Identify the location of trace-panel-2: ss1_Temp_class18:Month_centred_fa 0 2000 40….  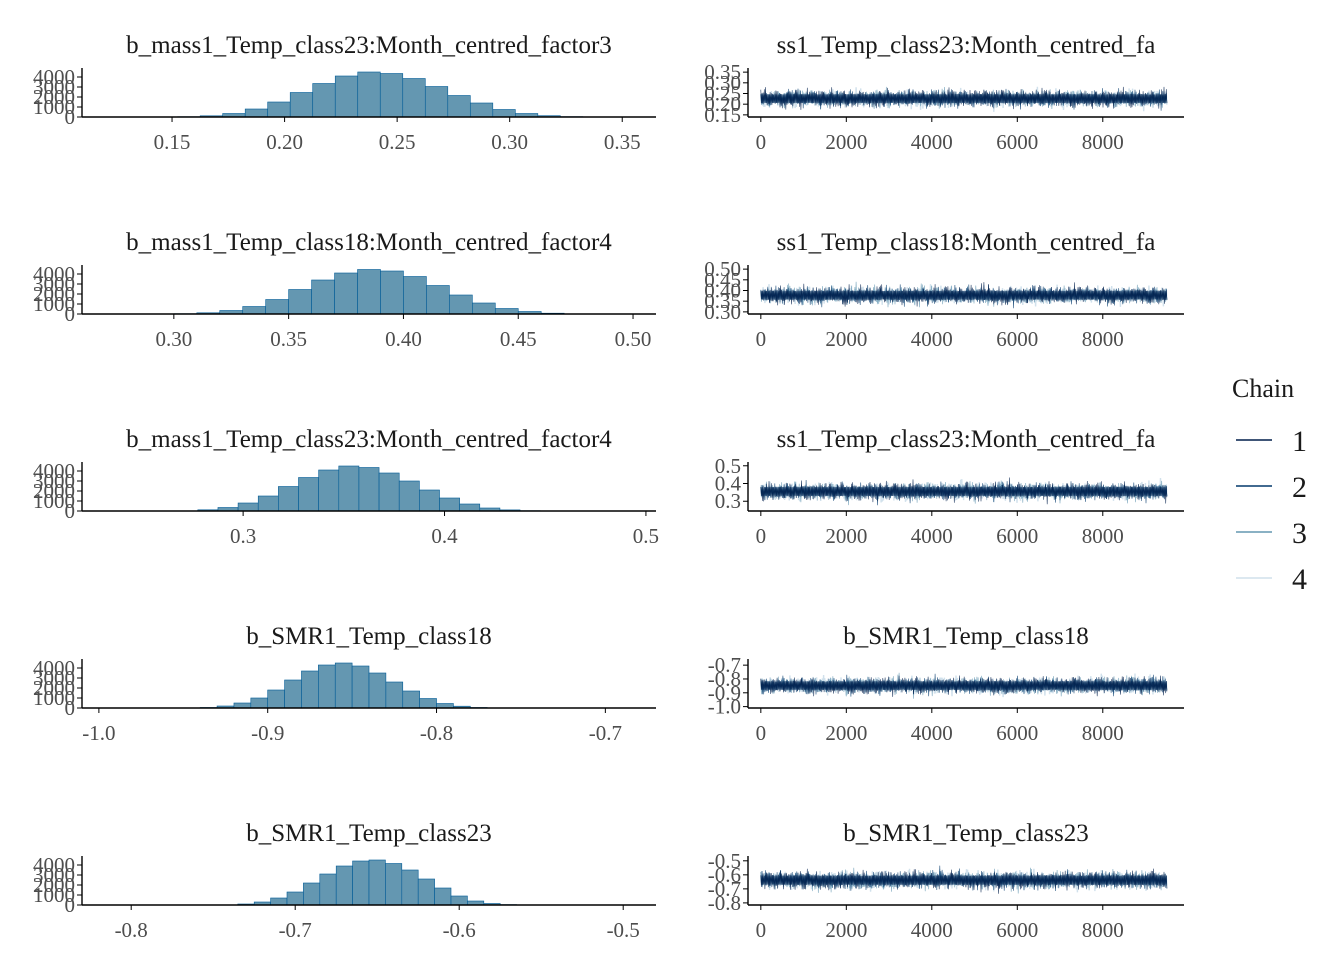
(944, 290).